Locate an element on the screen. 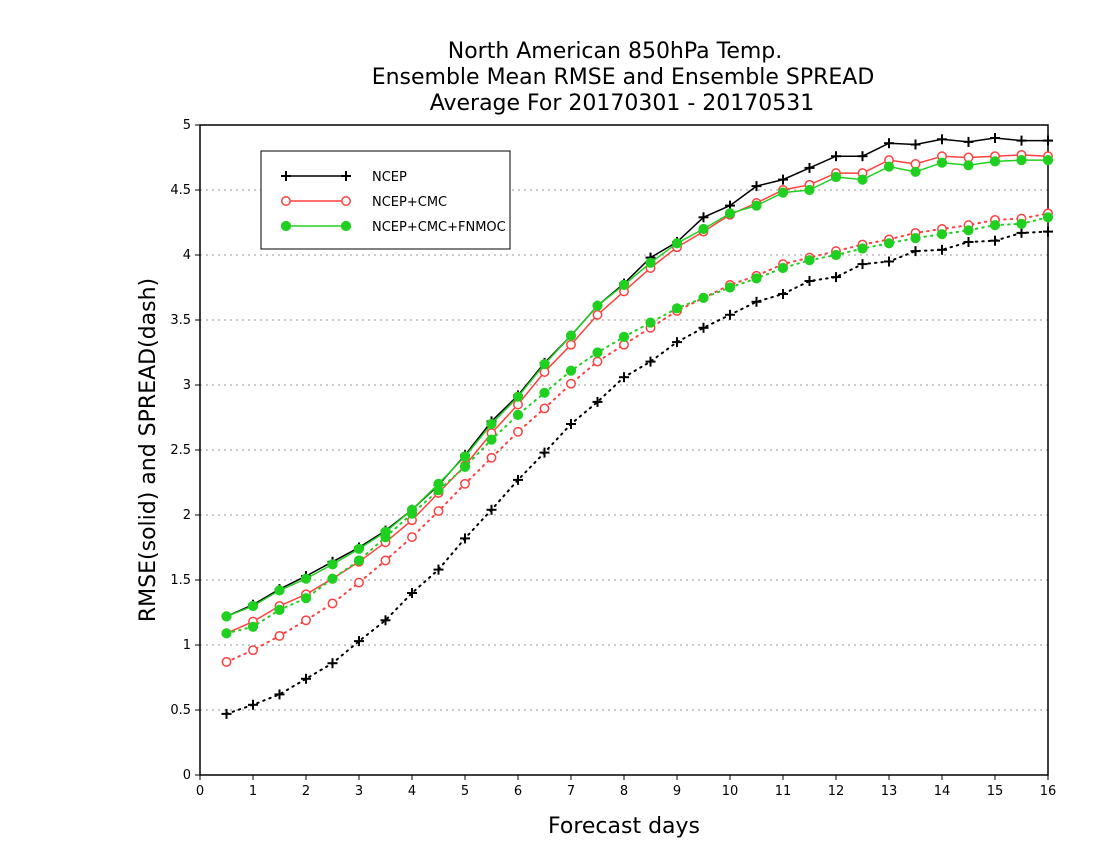 The width and height of the screenshot is (1100, 850). y-tick-label: 2.5 is located at coordinates (180, 450).